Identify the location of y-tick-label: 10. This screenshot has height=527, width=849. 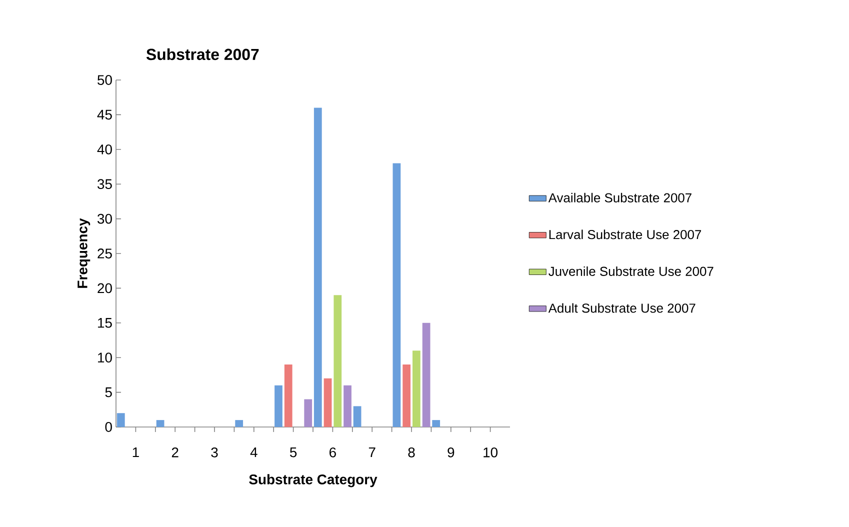
(105, 357).